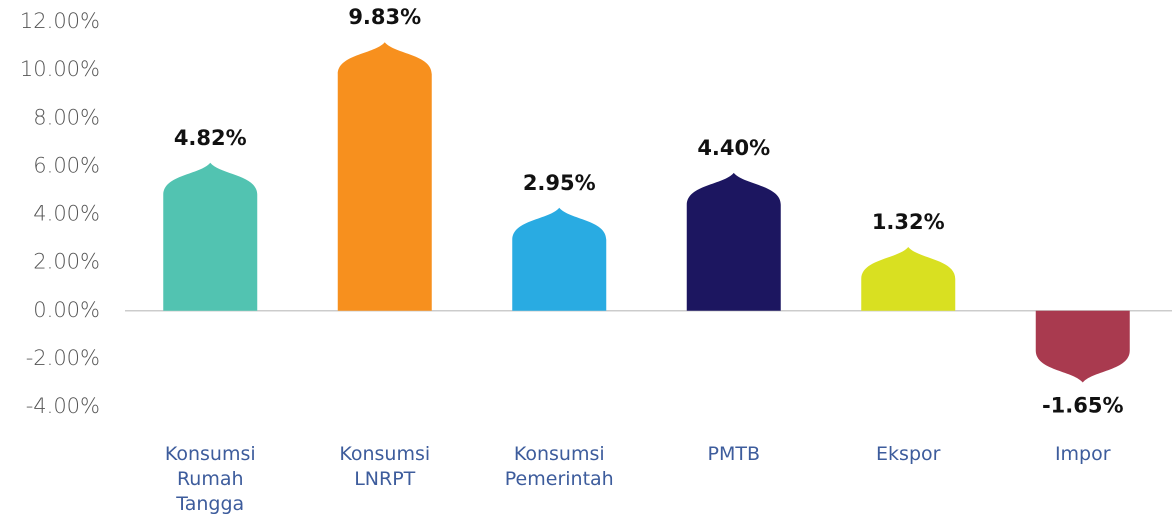 This screenshot has width=1172, height=528. Describe the element at coordinates (733, 148) in the screenshot. I see `value-label: 4.40%` at that location.